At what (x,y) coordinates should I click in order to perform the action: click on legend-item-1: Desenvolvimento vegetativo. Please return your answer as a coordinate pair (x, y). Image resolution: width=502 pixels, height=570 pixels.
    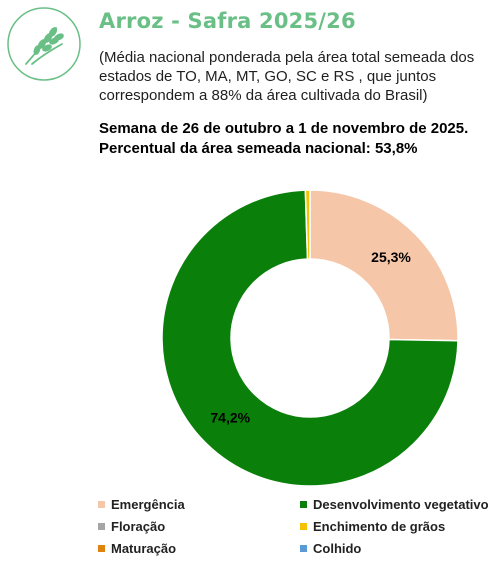
    Looking at the image, I should click on (401, 504).